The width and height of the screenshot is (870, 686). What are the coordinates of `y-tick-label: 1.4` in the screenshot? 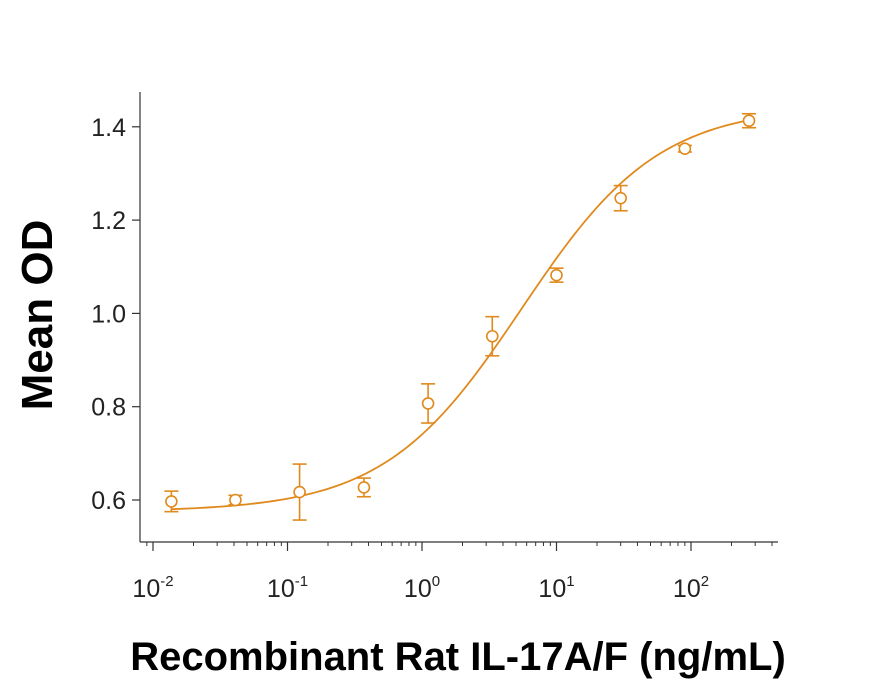 It's located at (108, 128).